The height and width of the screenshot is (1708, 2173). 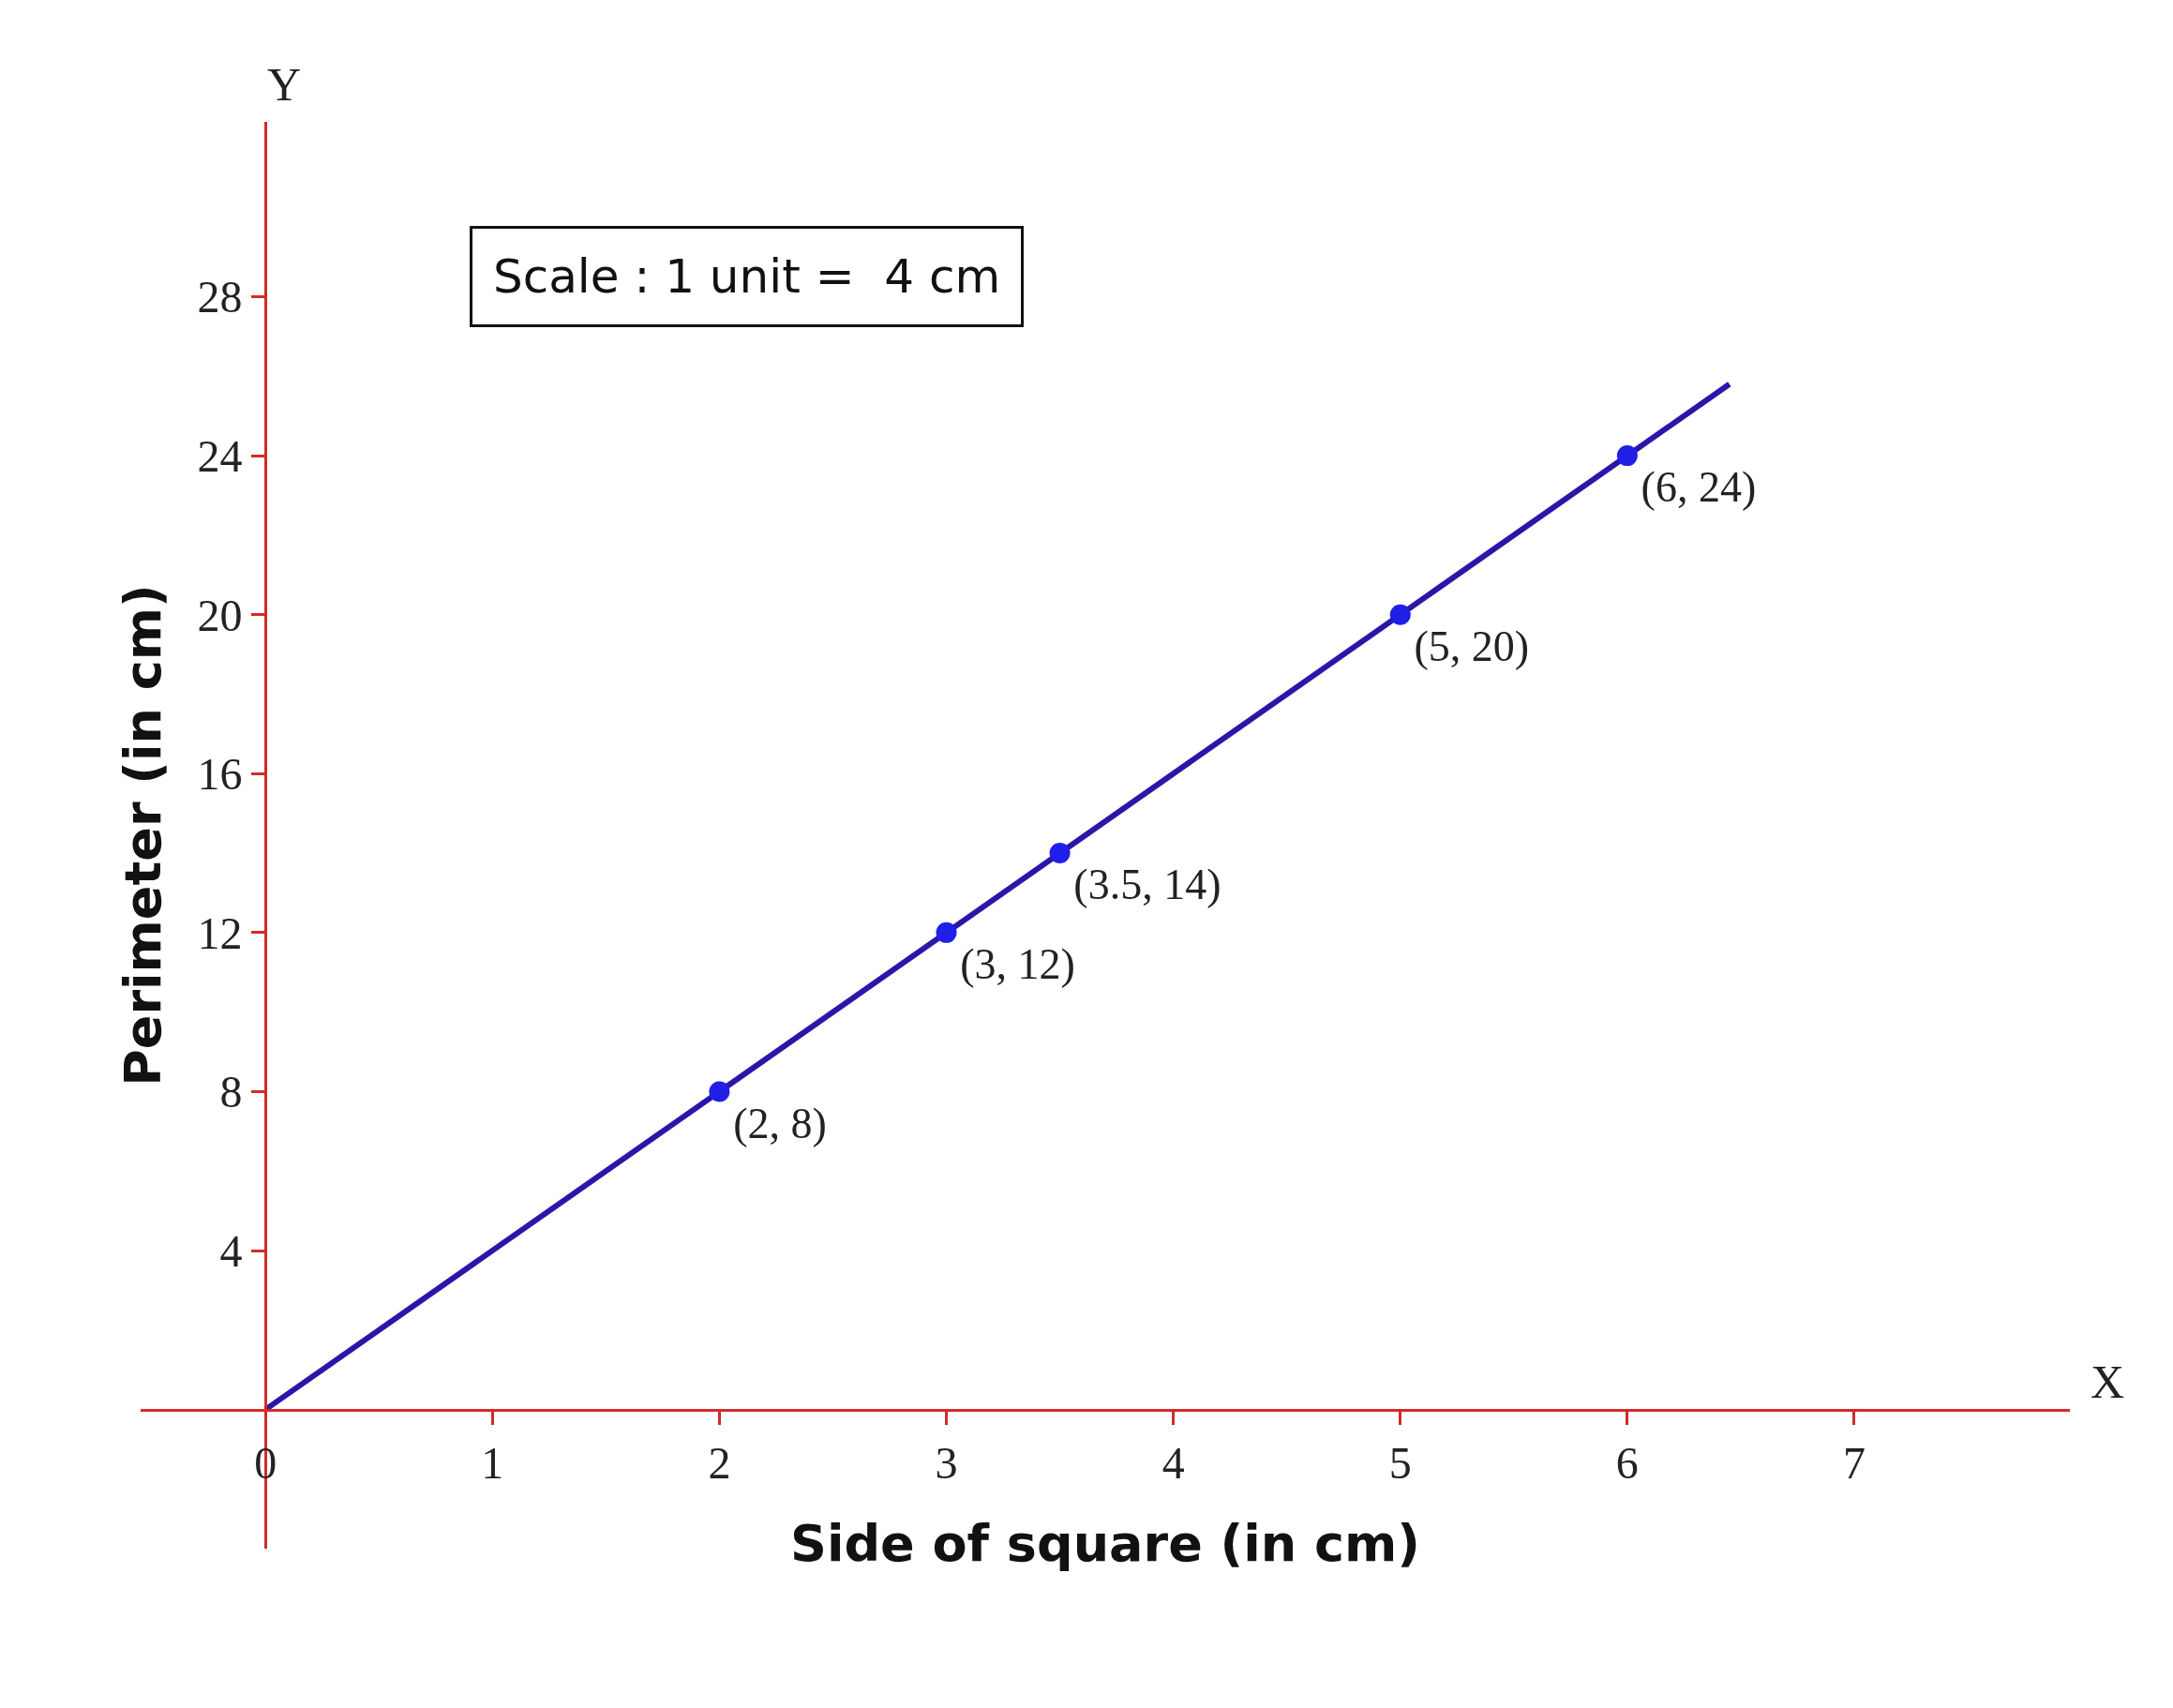 I want to click on y-tick-label: 20, so click(x=220, y=615).